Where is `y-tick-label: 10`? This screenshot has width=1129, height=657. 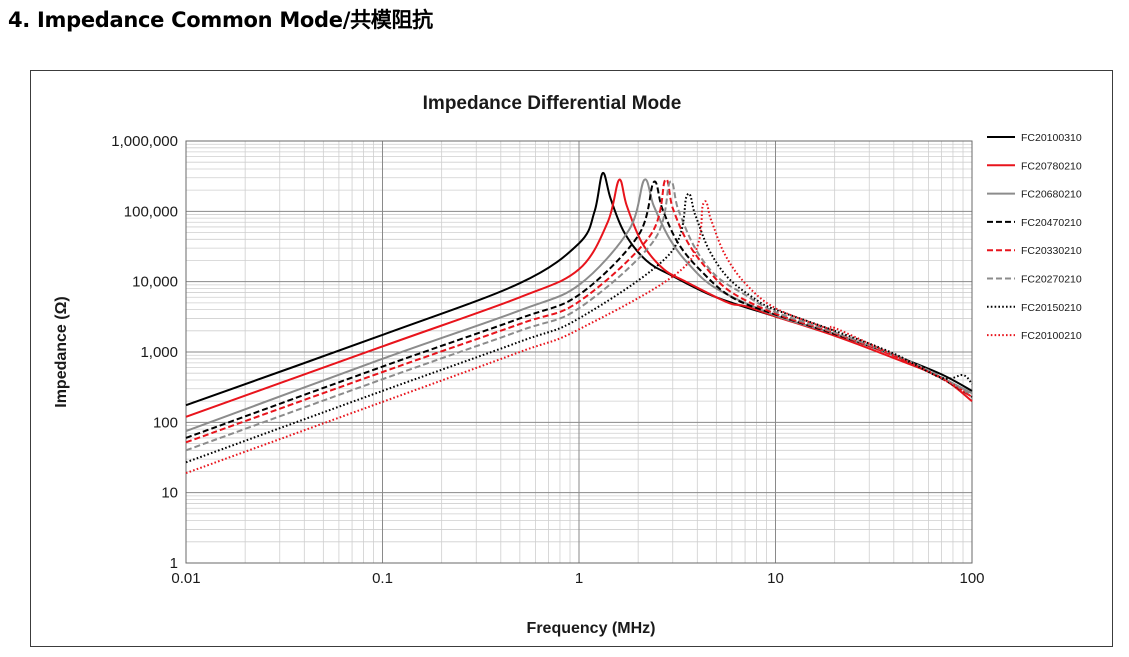 y-tick-label: 10 is located at coordinates (169, 493).